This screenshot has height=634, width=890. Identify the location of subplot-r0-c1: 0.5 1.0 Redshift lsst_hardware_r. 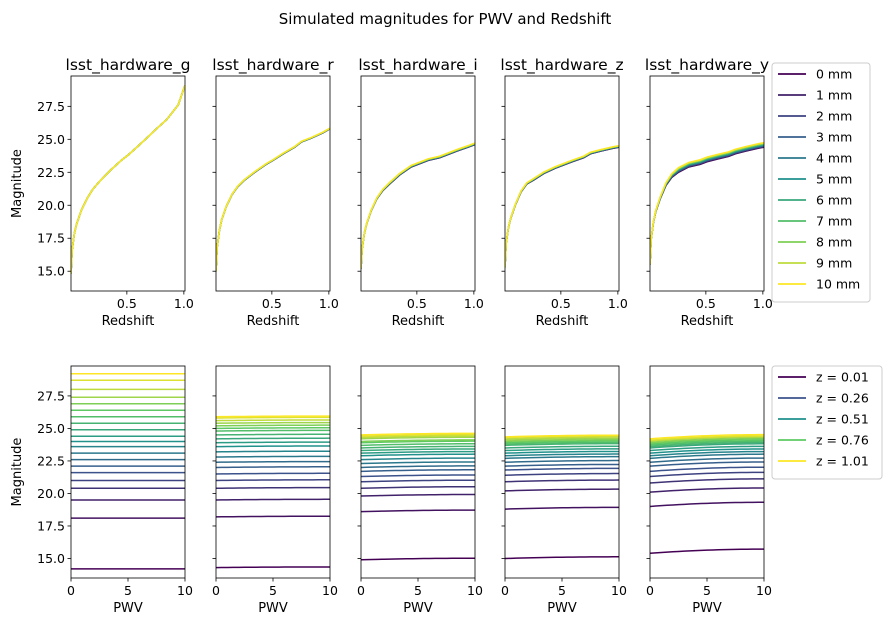
(275, 192).